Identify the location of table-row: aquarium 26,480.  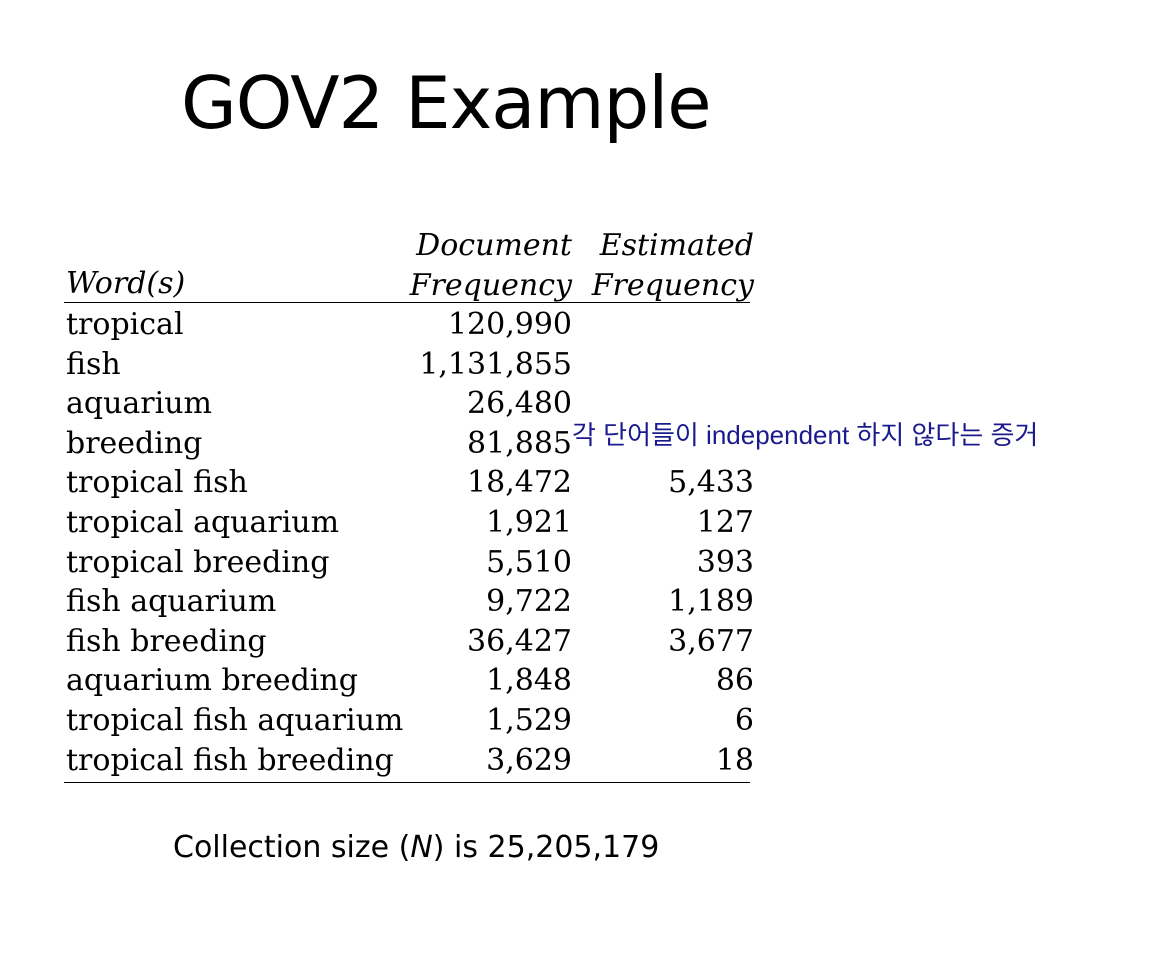
(407, 404).